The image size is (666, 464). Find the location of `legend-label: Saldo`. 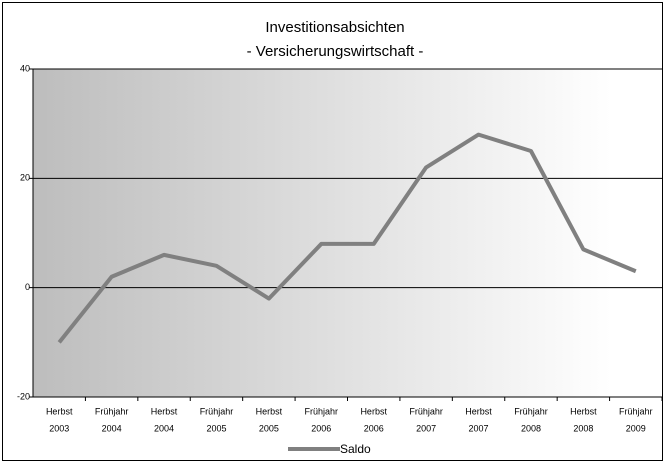

legend-label: Saldo is located at coordinates (355, 449).